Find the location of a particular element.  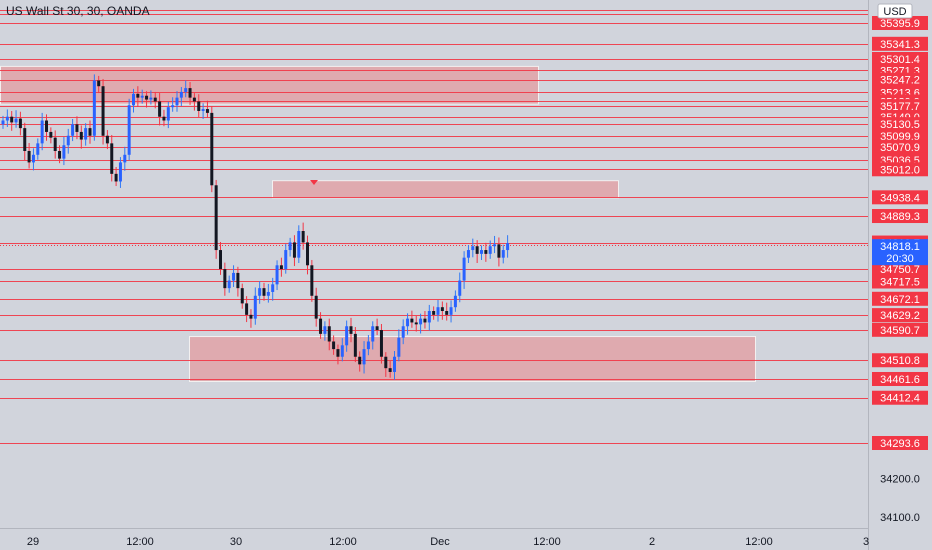

x-tick-label: 2 is located at coordinates (652, 542).